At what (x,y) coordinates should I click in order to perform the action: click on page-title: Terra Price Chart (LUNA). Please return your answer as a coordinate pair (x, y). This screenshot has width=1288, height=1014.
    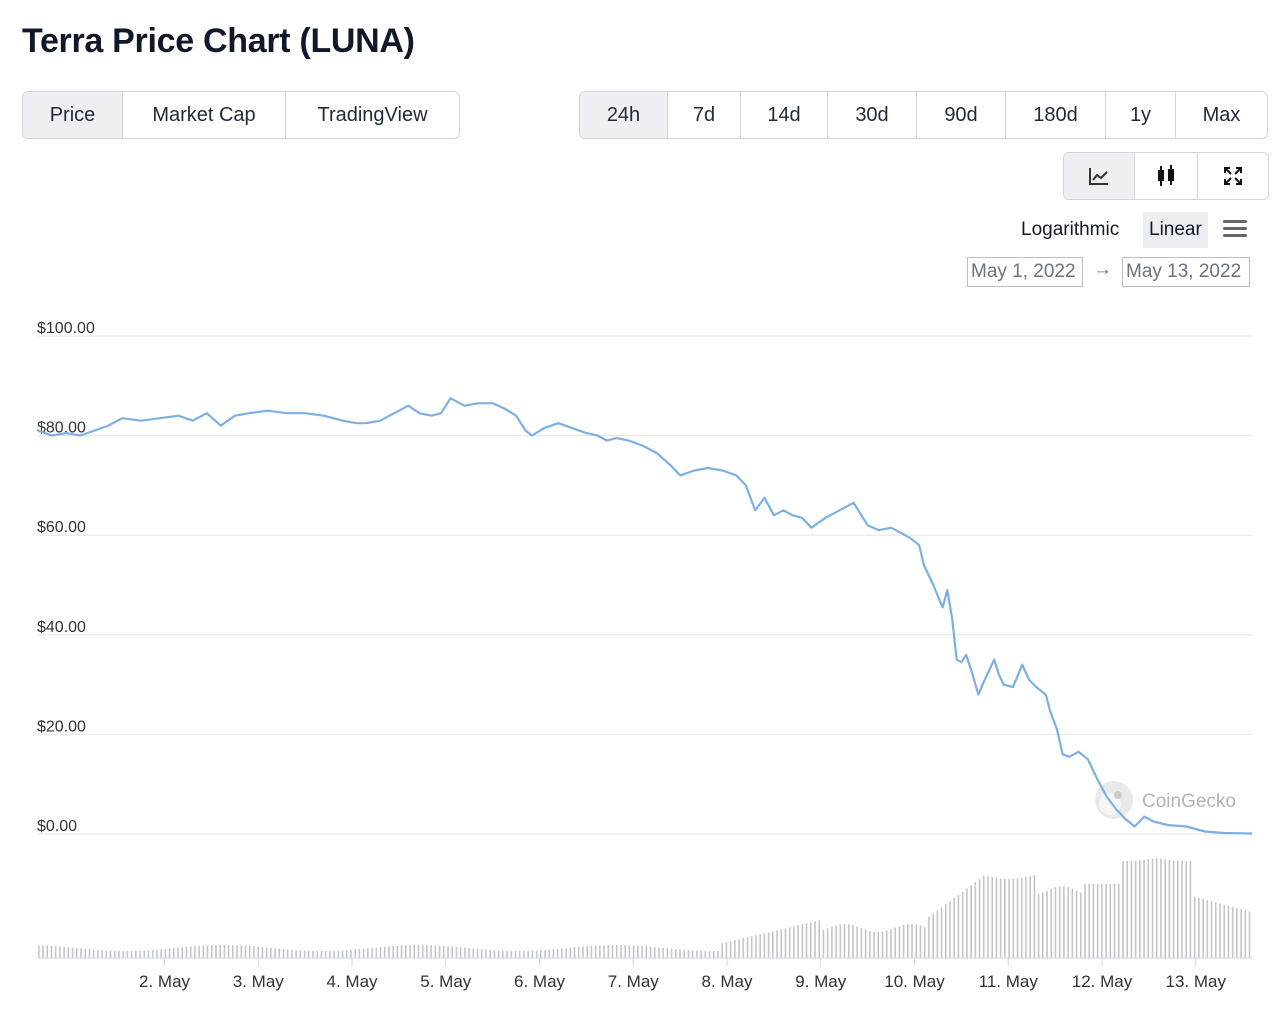
    Looking at the image, I should click on (218, 41).